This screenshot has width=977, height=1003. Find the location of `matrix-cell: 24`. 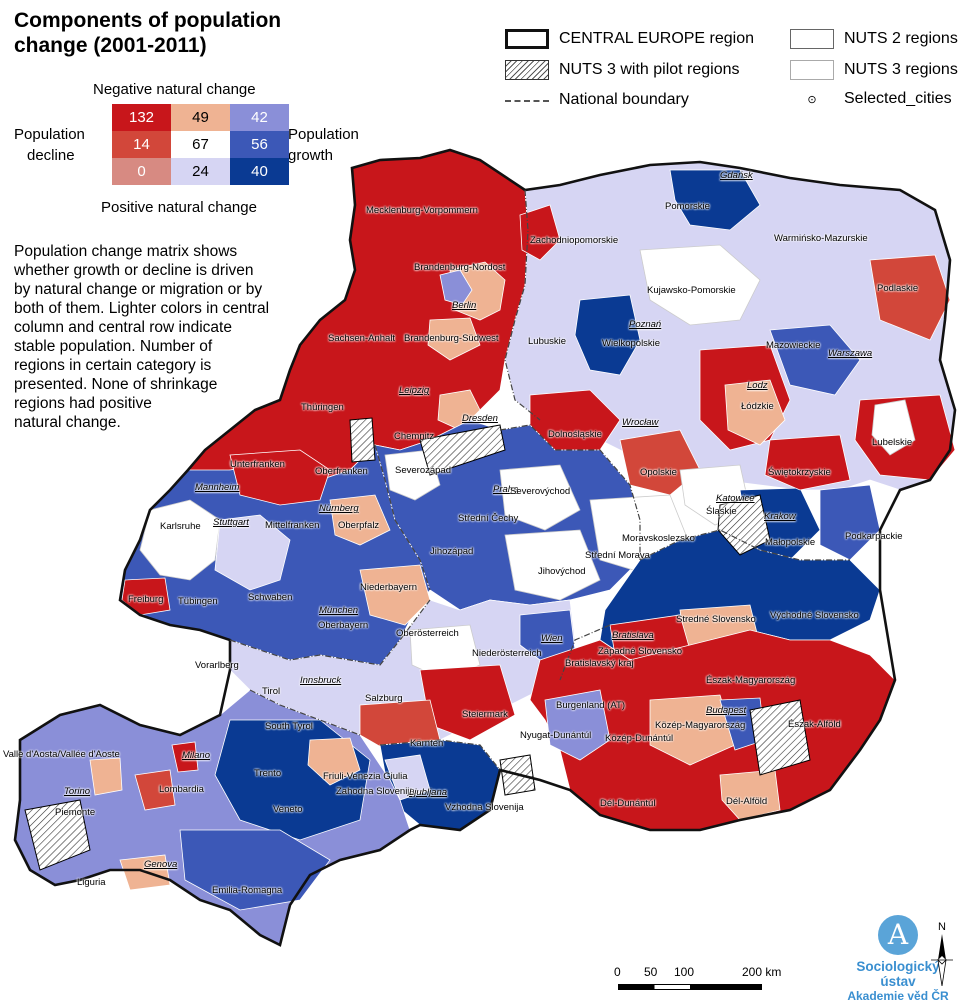

matrix-cell: 24 is located at coordinates (200, 171).